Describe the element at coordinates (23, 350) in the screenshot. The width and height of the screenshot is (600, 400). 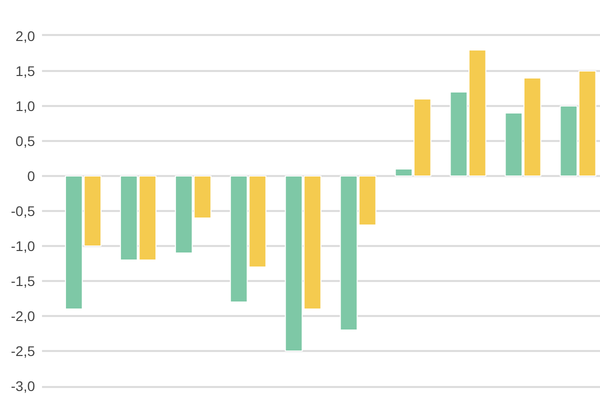
I see `y-tick-label: -2,5` at that location.